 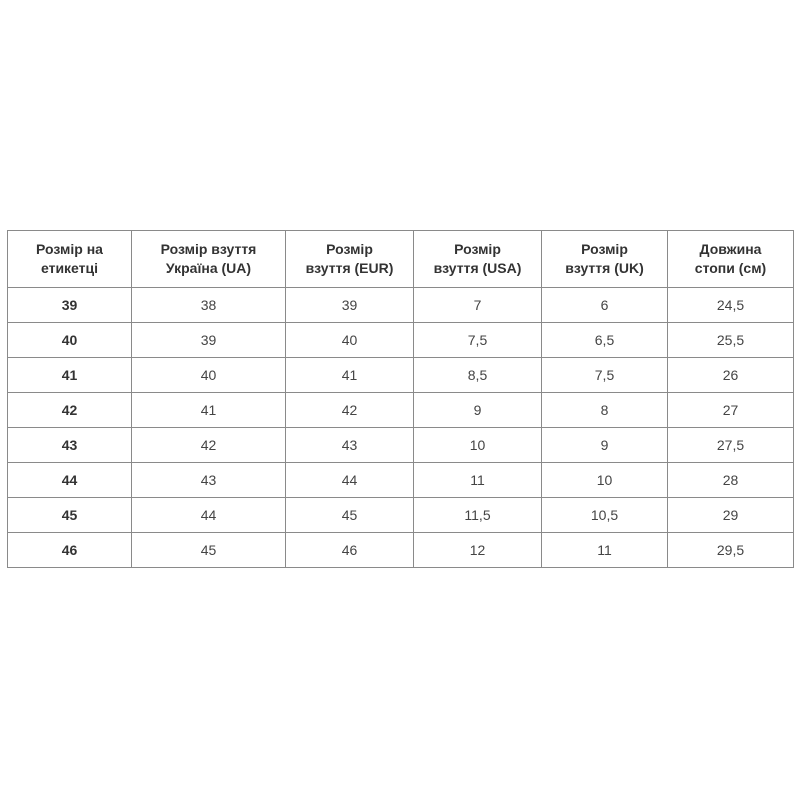 I want to click on cell-uk-size: 10,5, so click(x=604, y=515).